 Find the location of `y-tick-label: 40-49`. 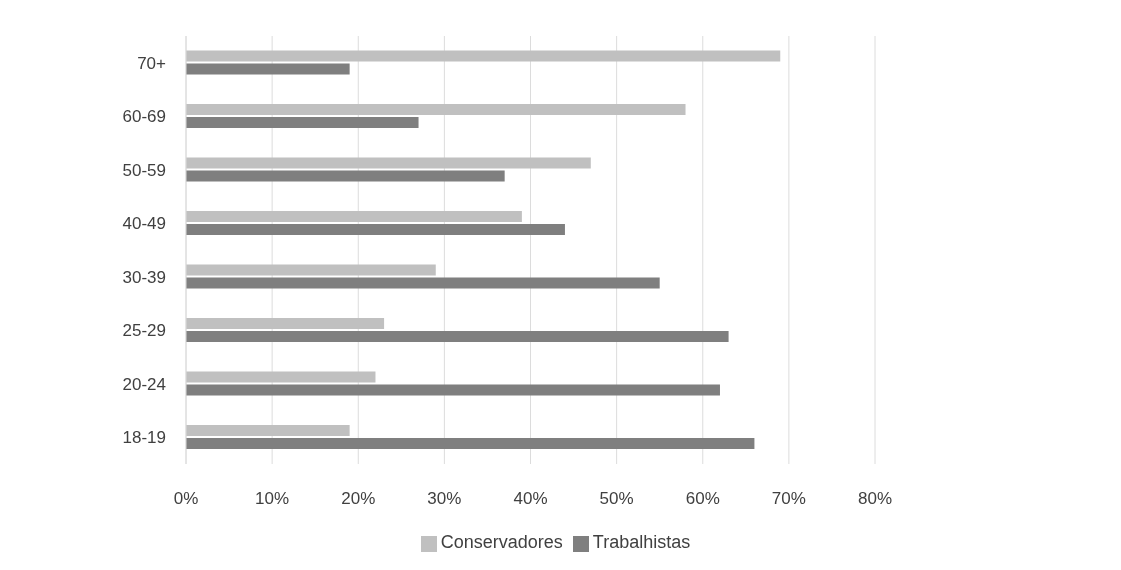

y-tick-label: 40-49 is located at coordinates (144, 224).